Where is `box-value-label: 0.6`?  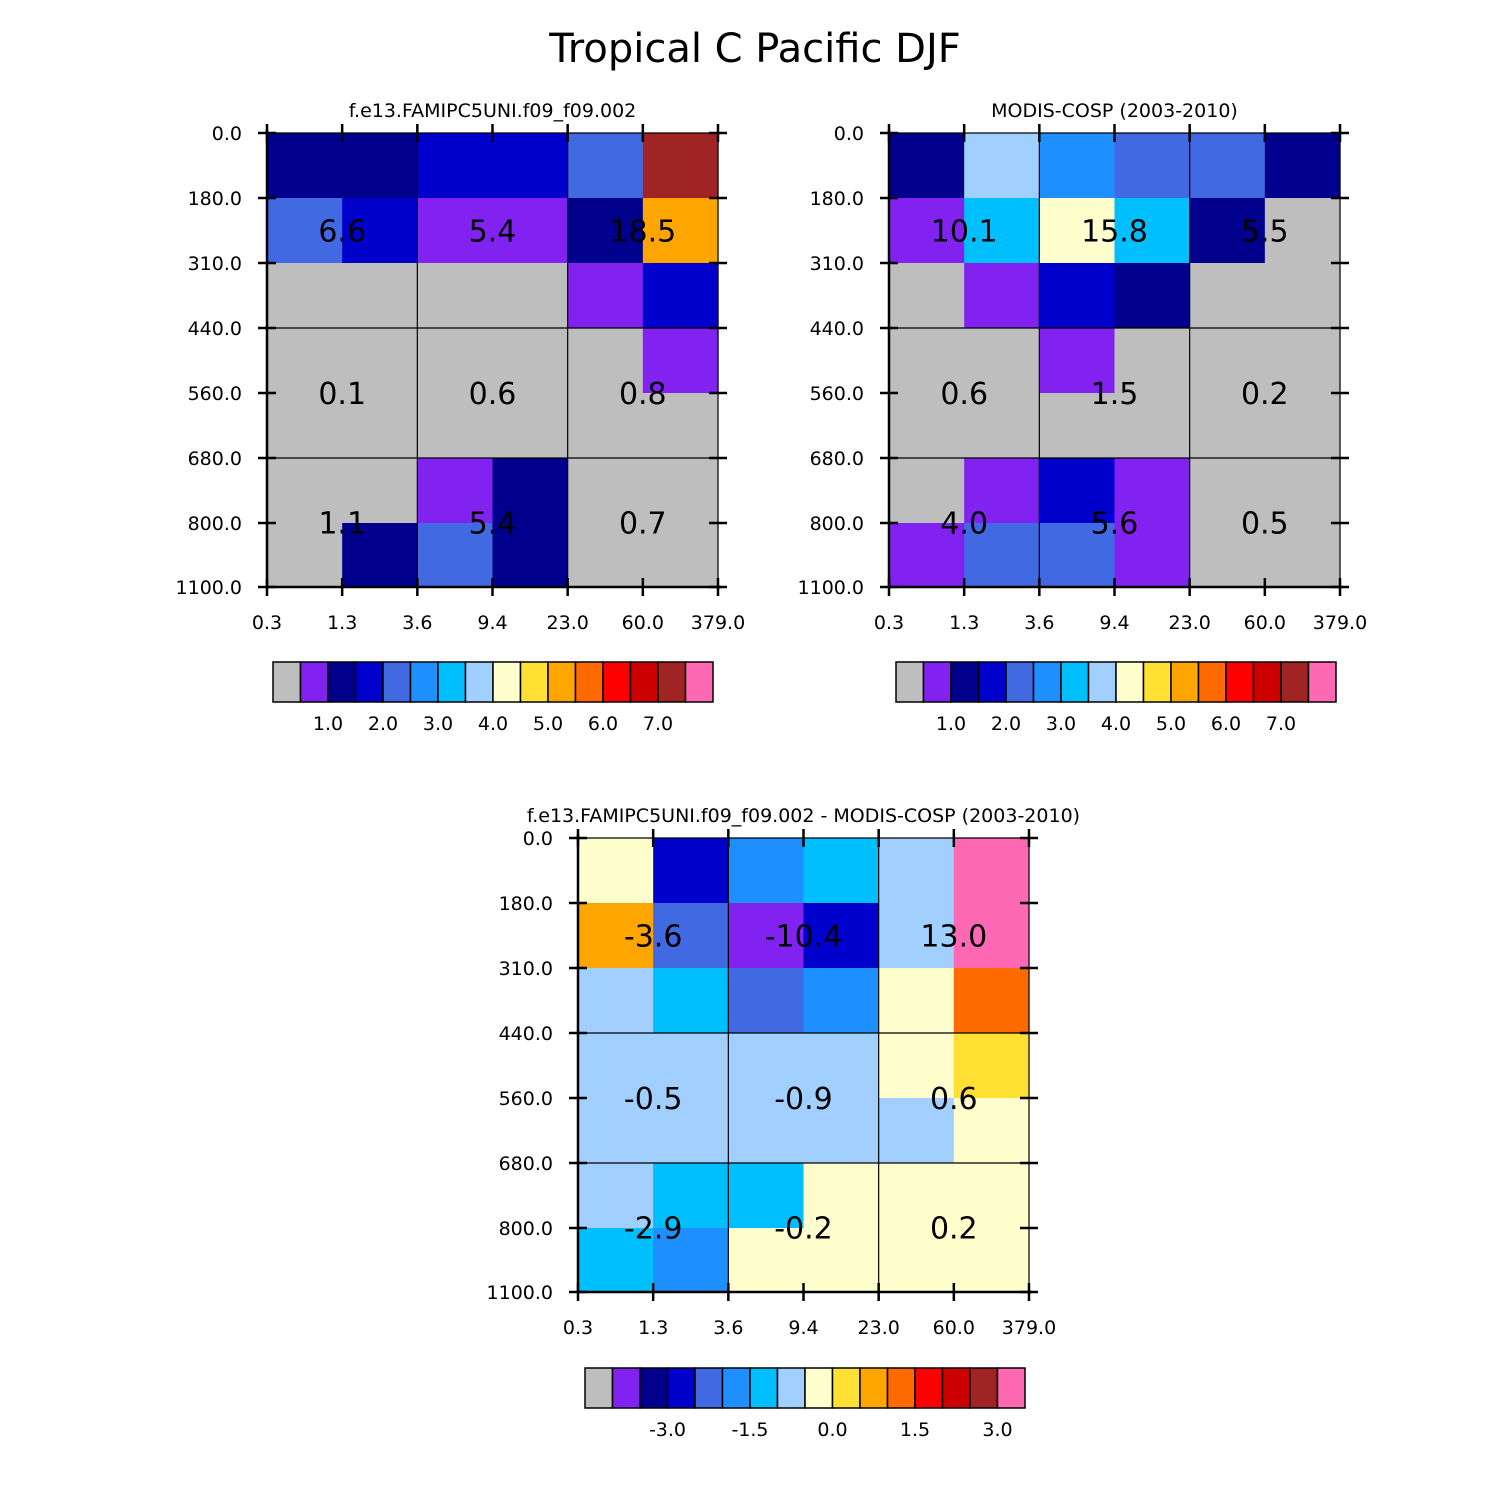 box-value-label: 0.6 is located at coordinates (964, 394).